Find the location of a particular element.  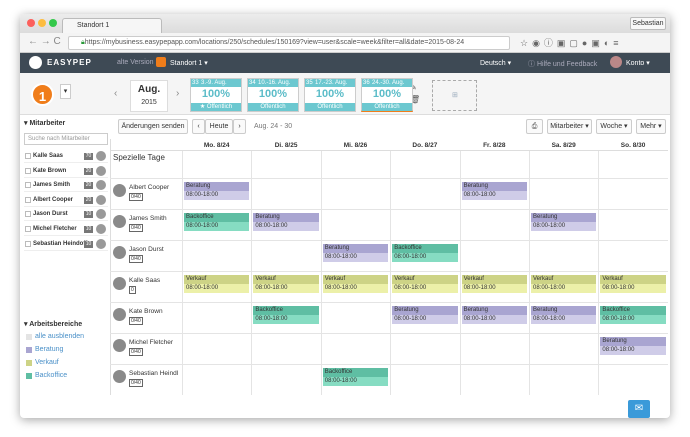

help: ⓘ Hilfe und Feedback is located at coordinates (563, 64).